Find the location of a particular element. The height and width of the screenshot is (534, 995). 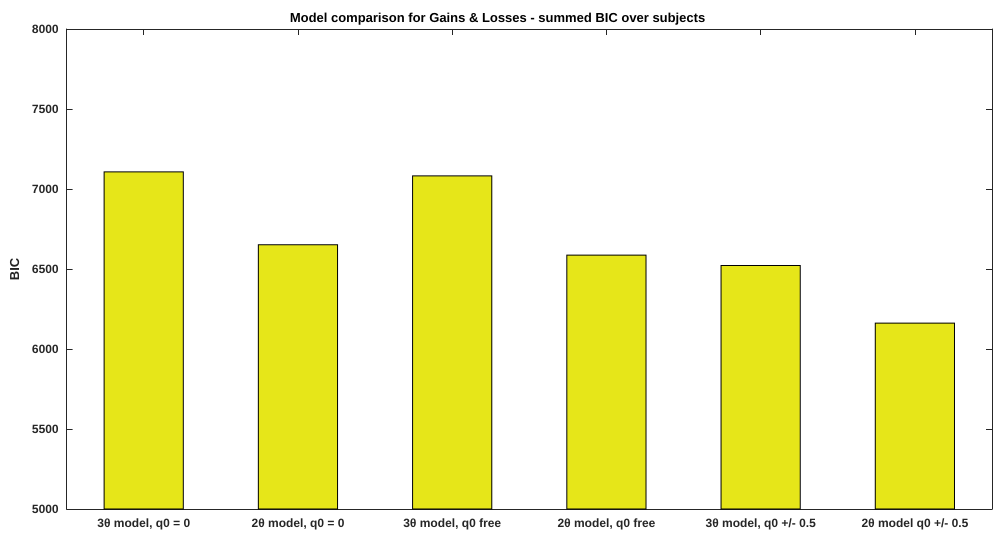

x-tick-label: 2θ model q0 +/- 0.5 is located at coordinates (915, 523).